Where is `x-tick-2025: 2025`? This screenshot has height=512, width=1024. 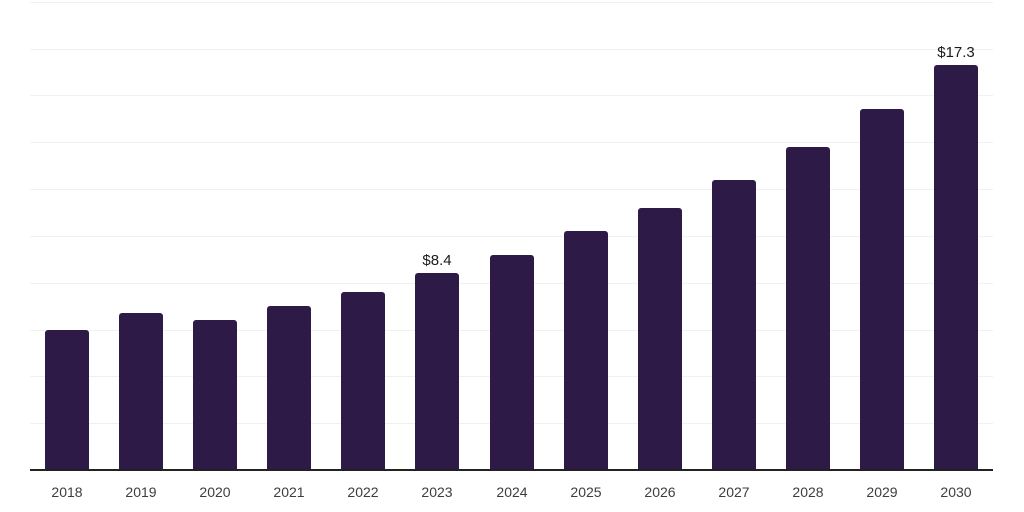
x-tick-2025: 2025 is located at coordinates (586, 492).